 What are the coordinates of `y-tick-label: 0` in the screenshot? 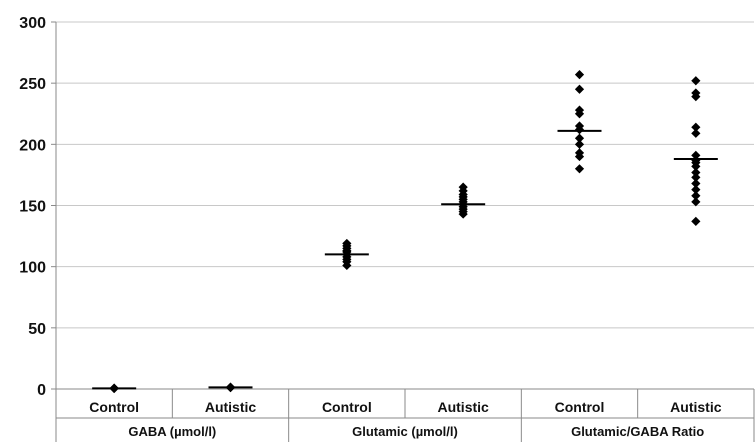 It's located at (41, 390).